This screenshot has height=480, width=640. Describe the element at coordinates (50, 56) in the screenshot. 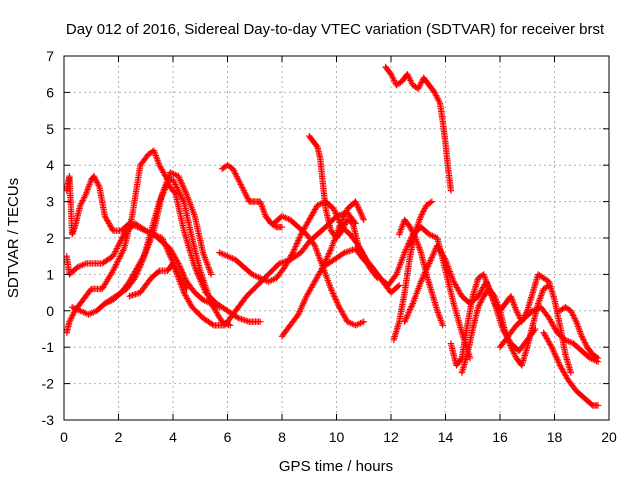

I see `y-tick-label: 7` at that location.